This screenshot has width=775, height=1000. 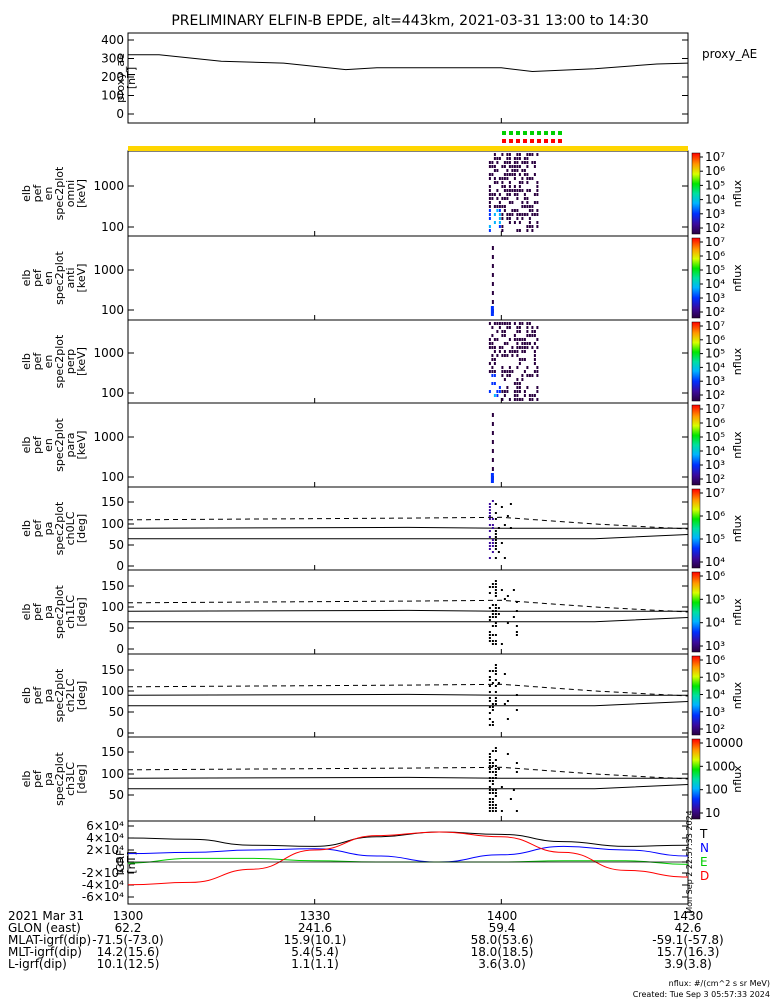 What do you see at coordinates (715, 157) in the screenshot?
I see `colorbar-tick-label: 10⁷` at bounding box center [715, 157].